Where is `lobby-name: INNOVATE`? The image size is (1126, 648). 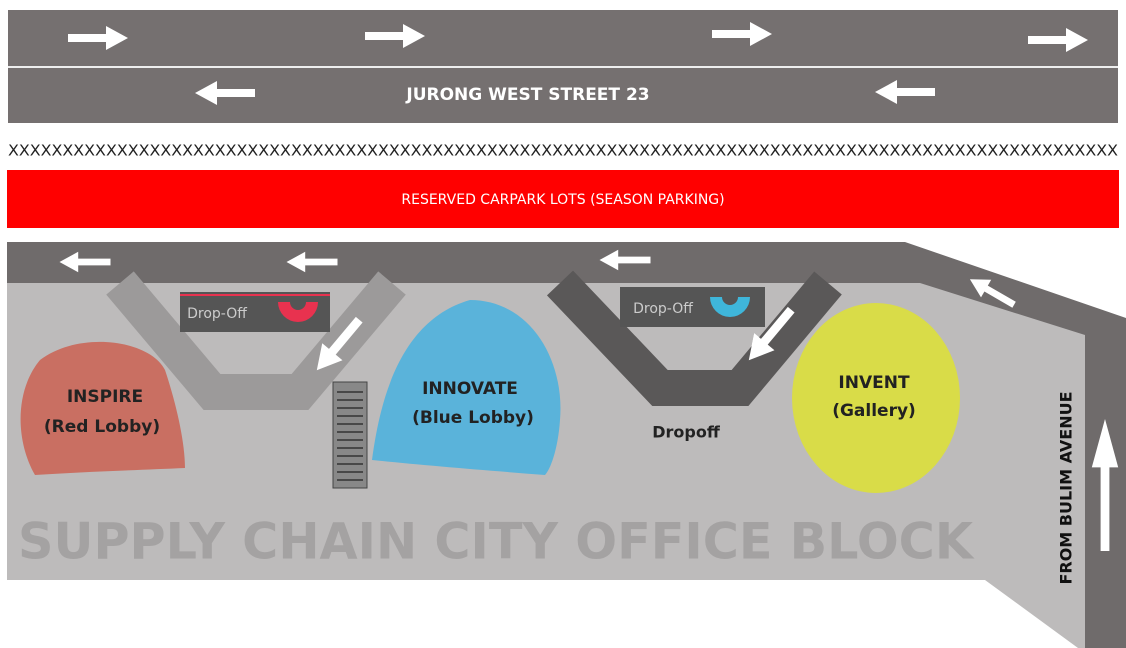
lobby-name: INNOVATE is located at coordinates (470, 389).